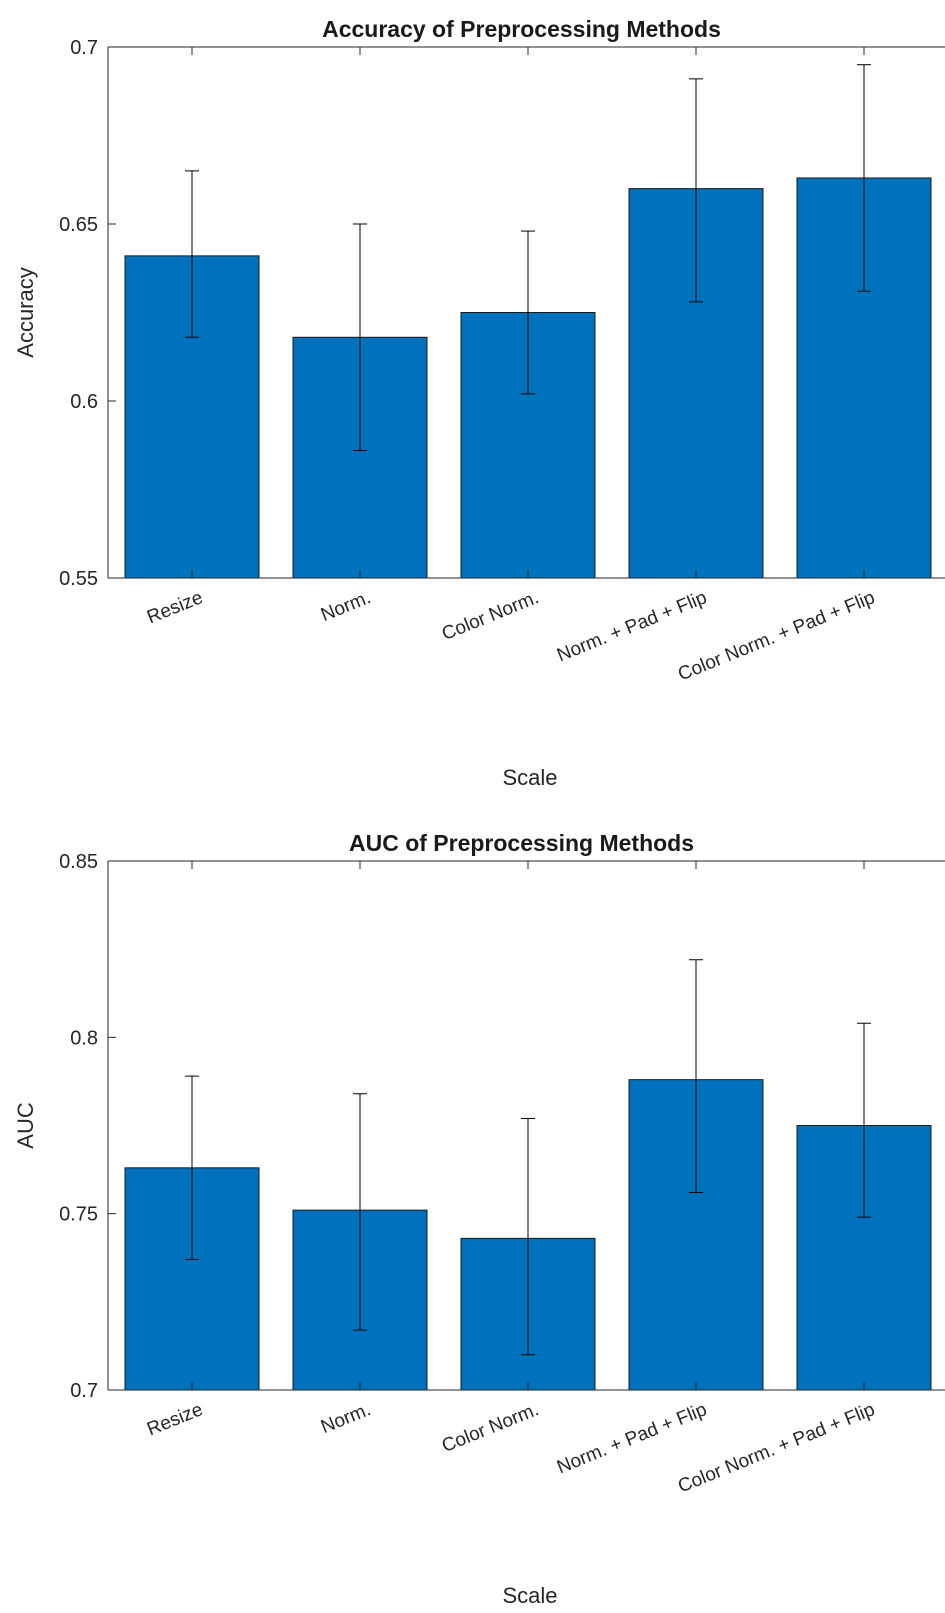  I want to click on y-tick-label: 0.55, so click(78, 579).